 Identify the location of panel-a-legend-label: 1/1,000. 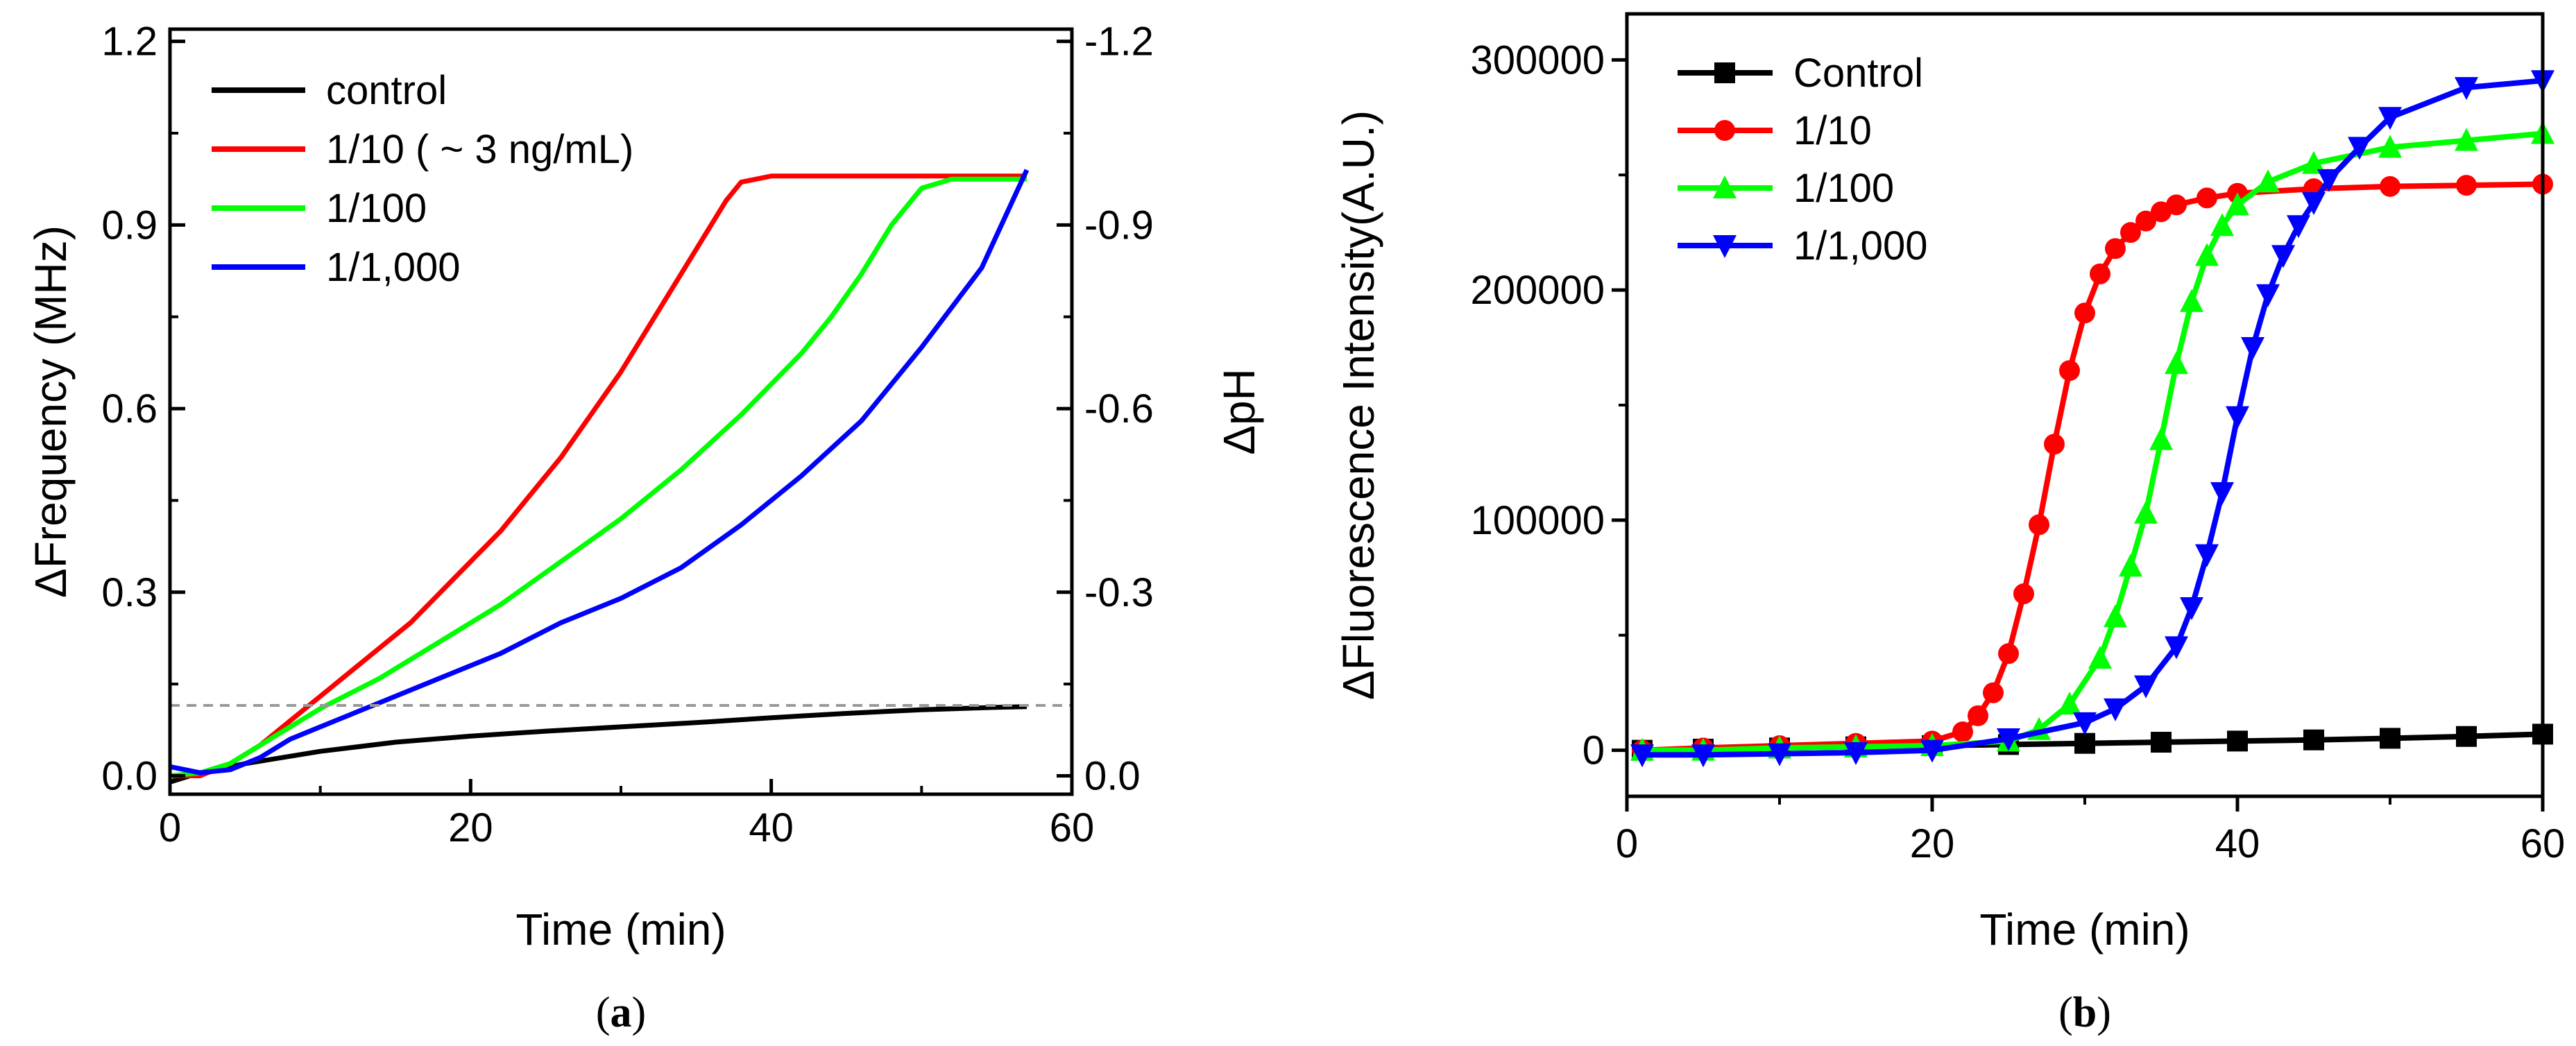
(393, 267).